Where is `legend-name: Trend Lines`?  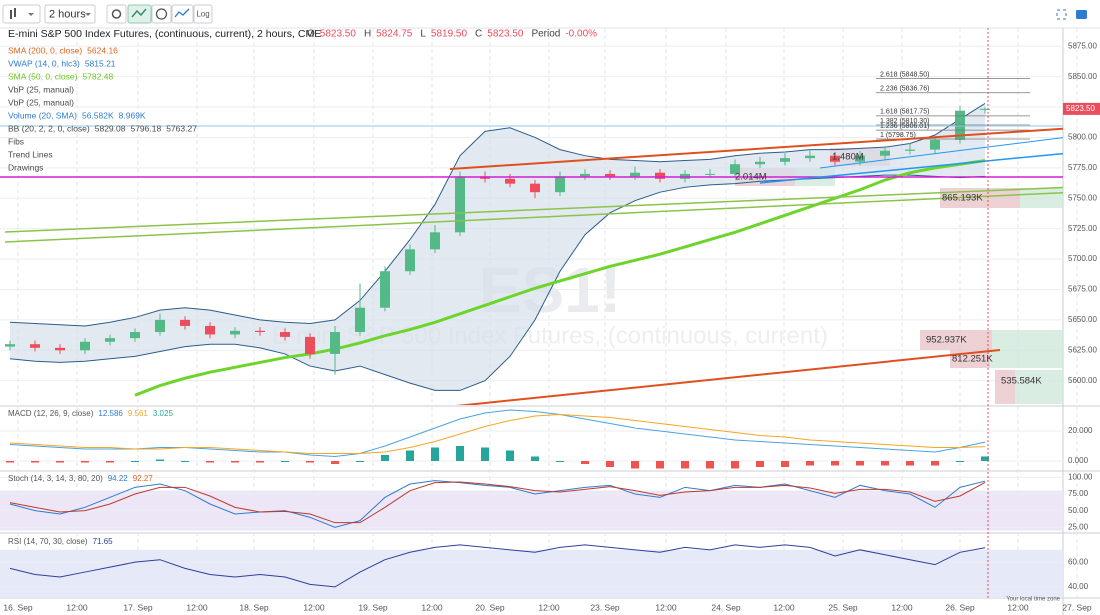
legend-name: Trend Lines is located at coordinates (30, 154).